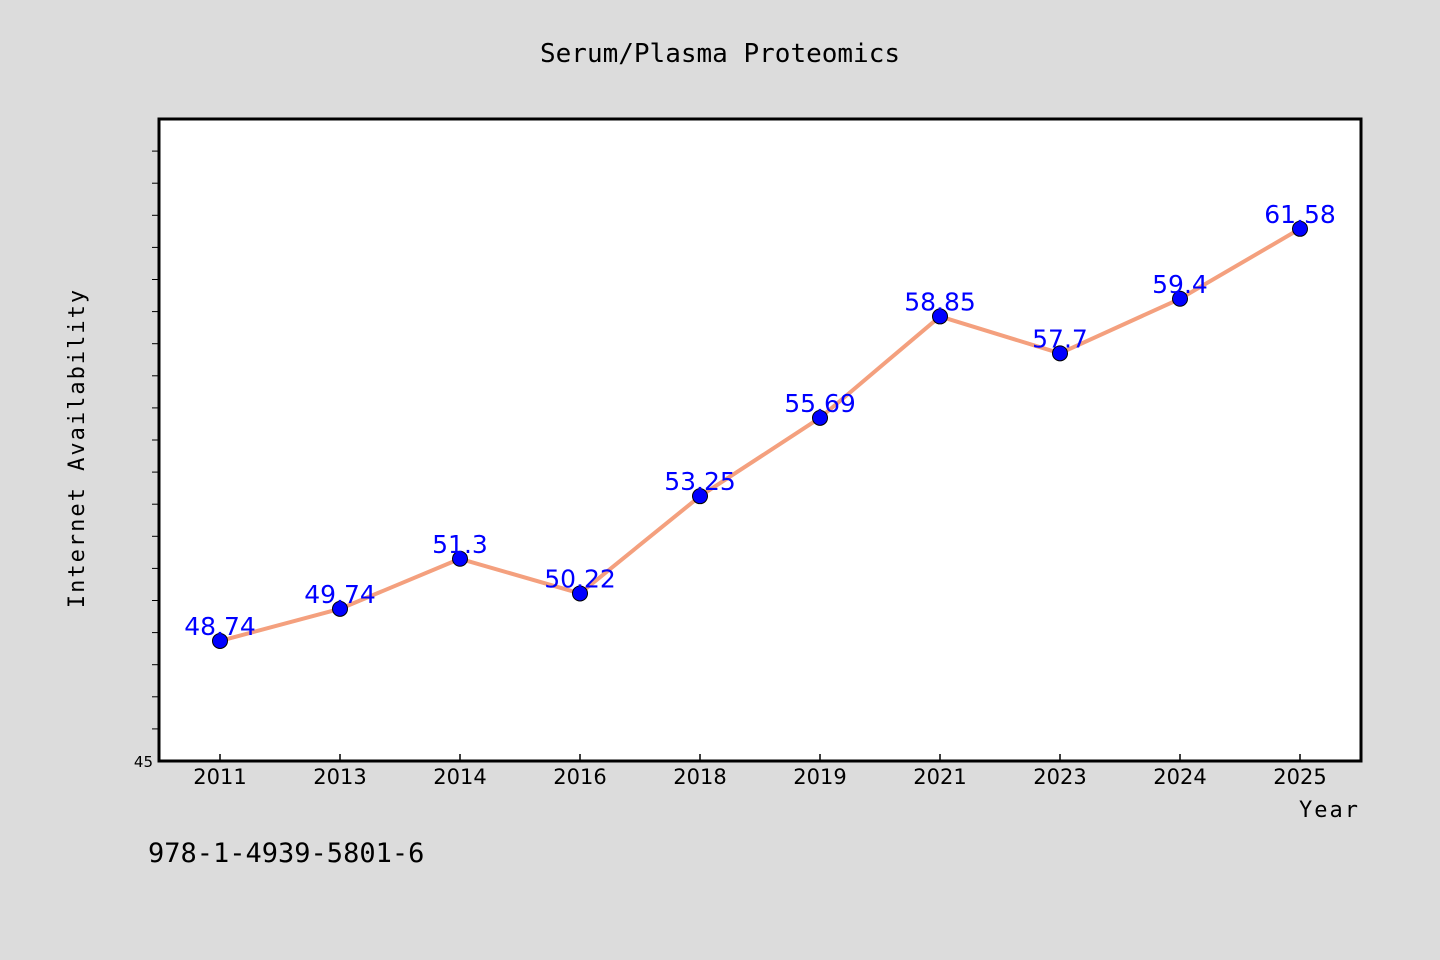 The height and width of the screenshot is (960, 1440). Describe the element at coordinates (1060, 338) in the screenshot. I see `data-label: 57.7` at that location.